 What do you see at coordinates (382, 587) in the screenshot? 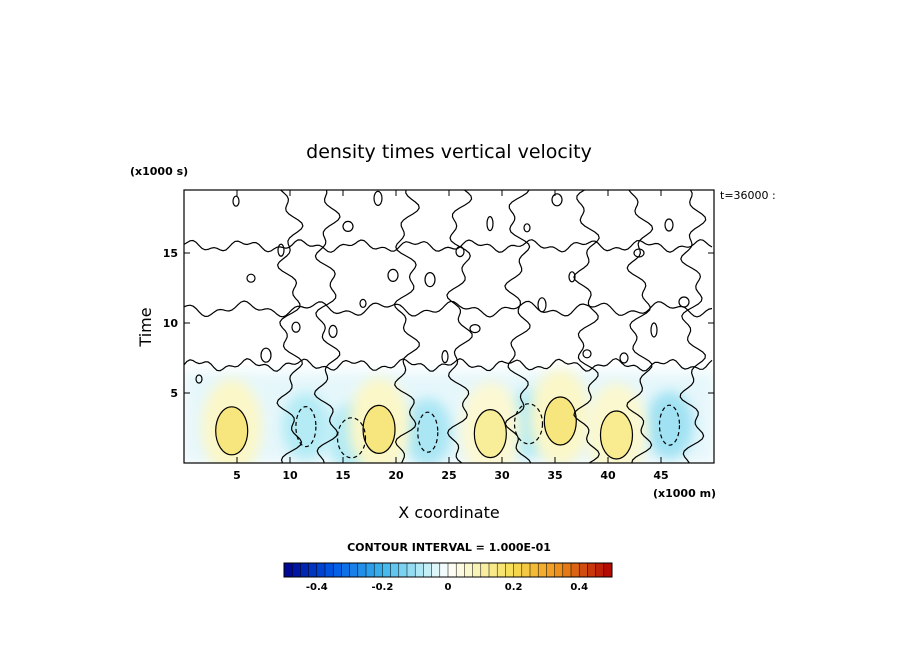
I see `colorbar-tick-label: -0.2` at bounding box center [382, 587].